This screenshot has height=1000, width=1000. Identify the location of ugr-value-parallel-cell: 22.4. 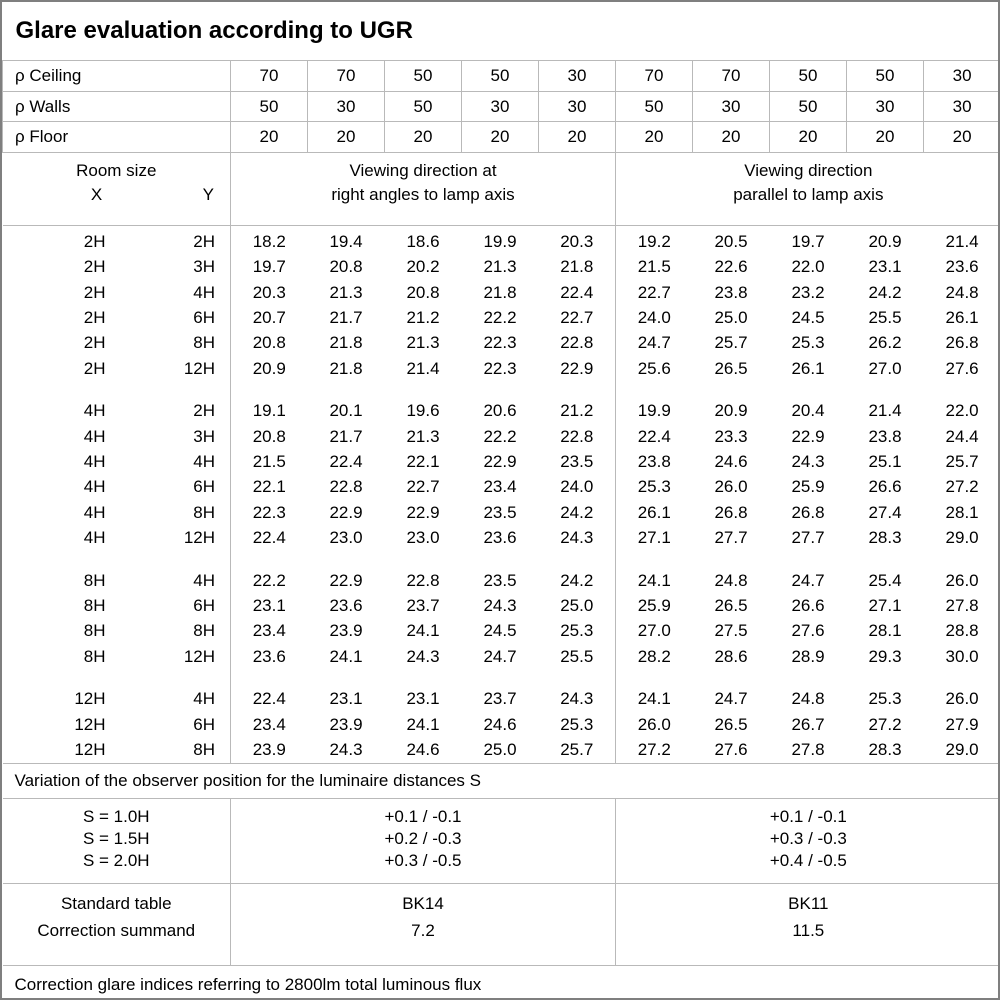
(654, 436).